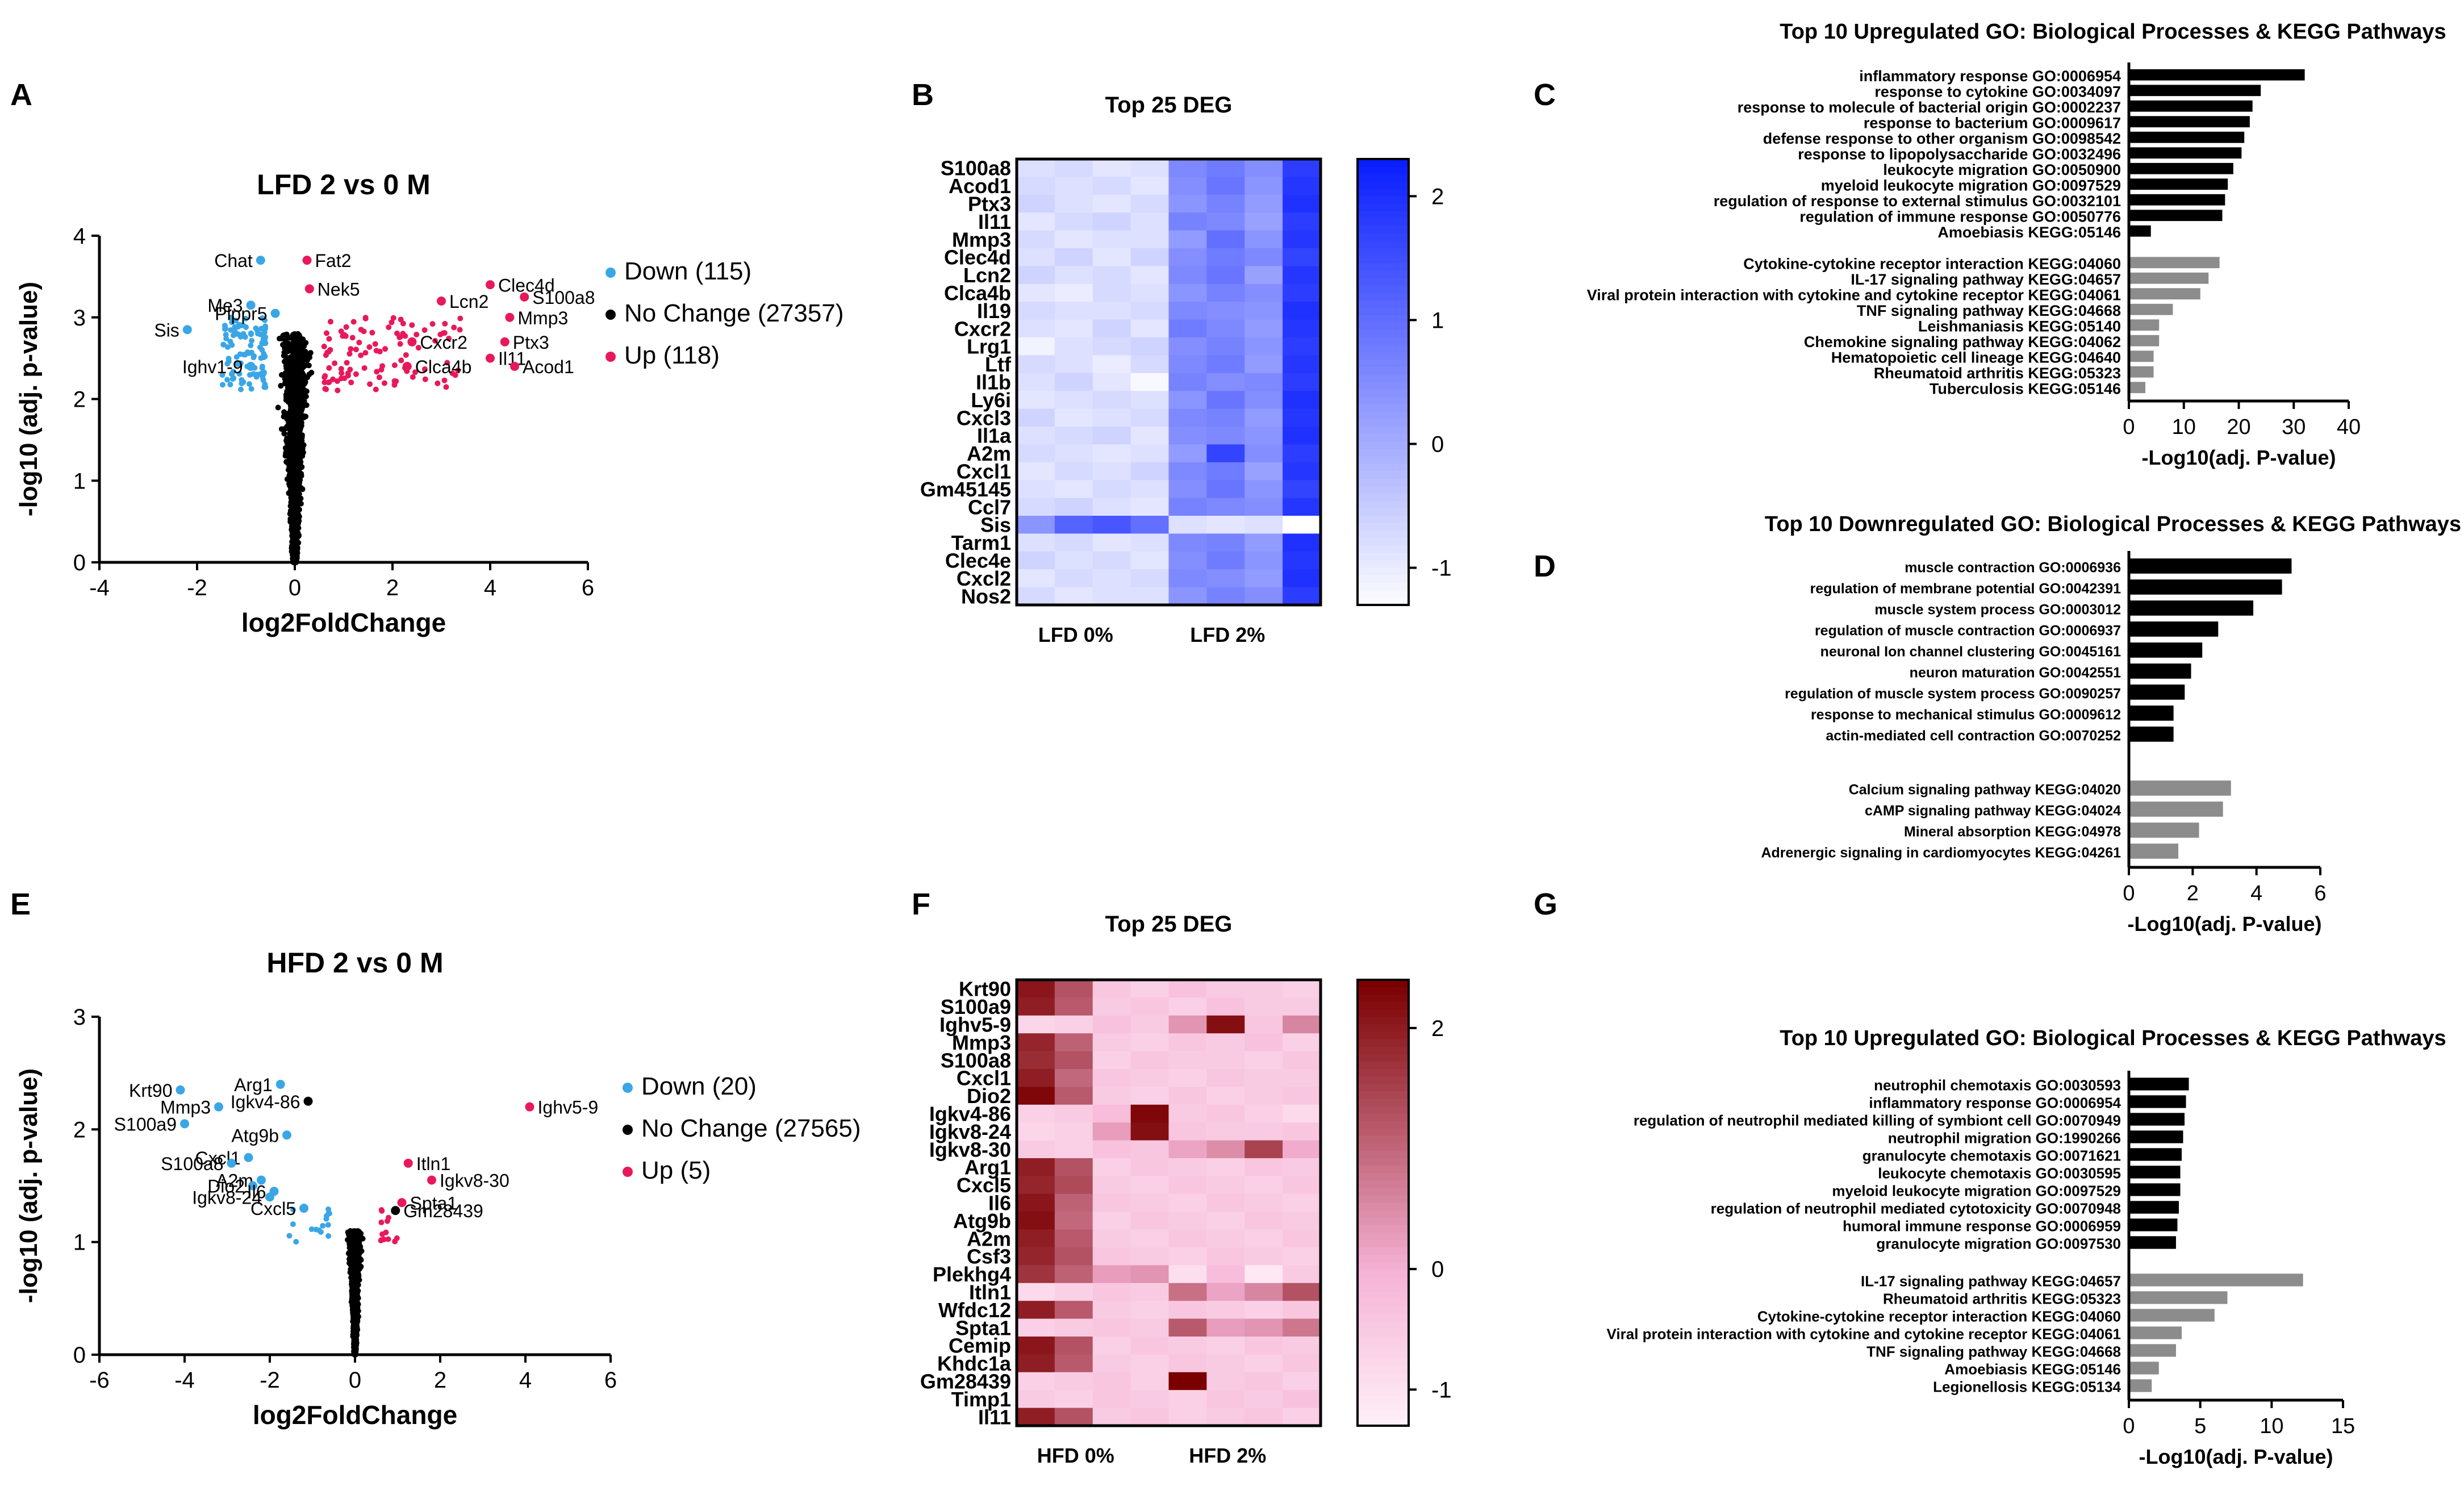 Image resolution: width=2464 pixels, height=1495 pixels. I want to click on heatmap-cells, so click(1169, 382).